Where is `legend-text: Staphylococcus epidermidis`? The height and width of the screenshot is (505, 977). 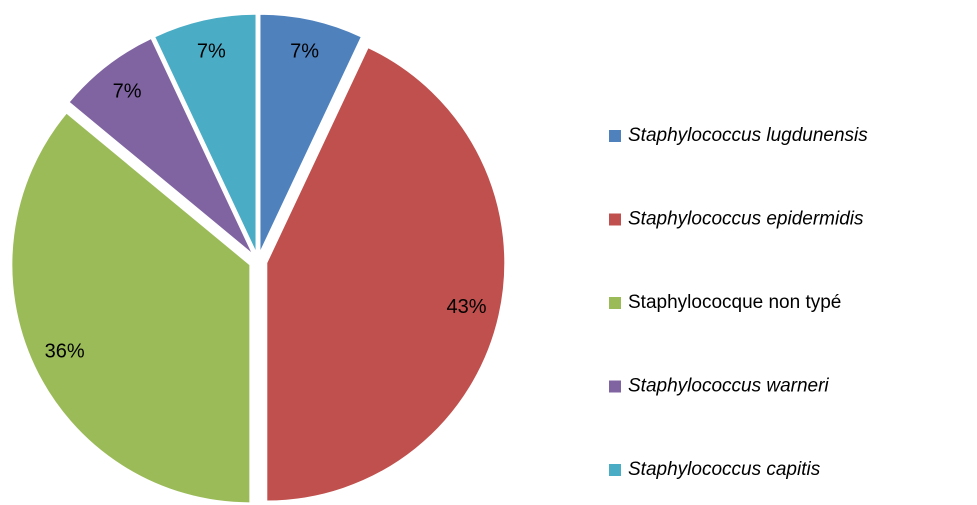
legend-text: Staphylococcus epidermidis is located at coordinates (746, 219).